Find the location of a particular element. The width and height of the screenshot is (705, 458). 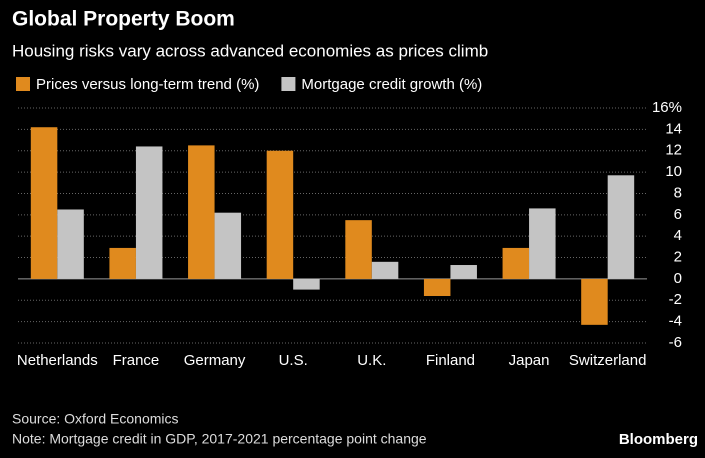

x-tick-label: Finland is located at coordinates (450, 360).